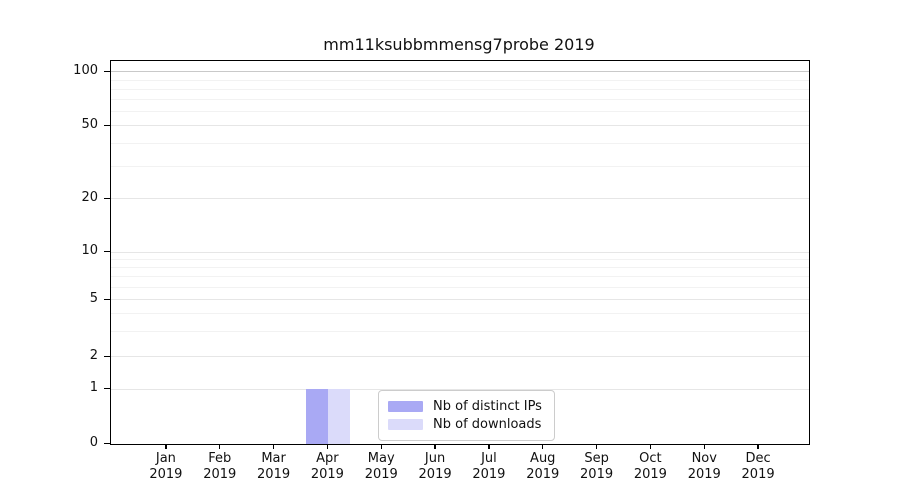  I want to click on y-tick-label-50: 50, so click(89, 124).